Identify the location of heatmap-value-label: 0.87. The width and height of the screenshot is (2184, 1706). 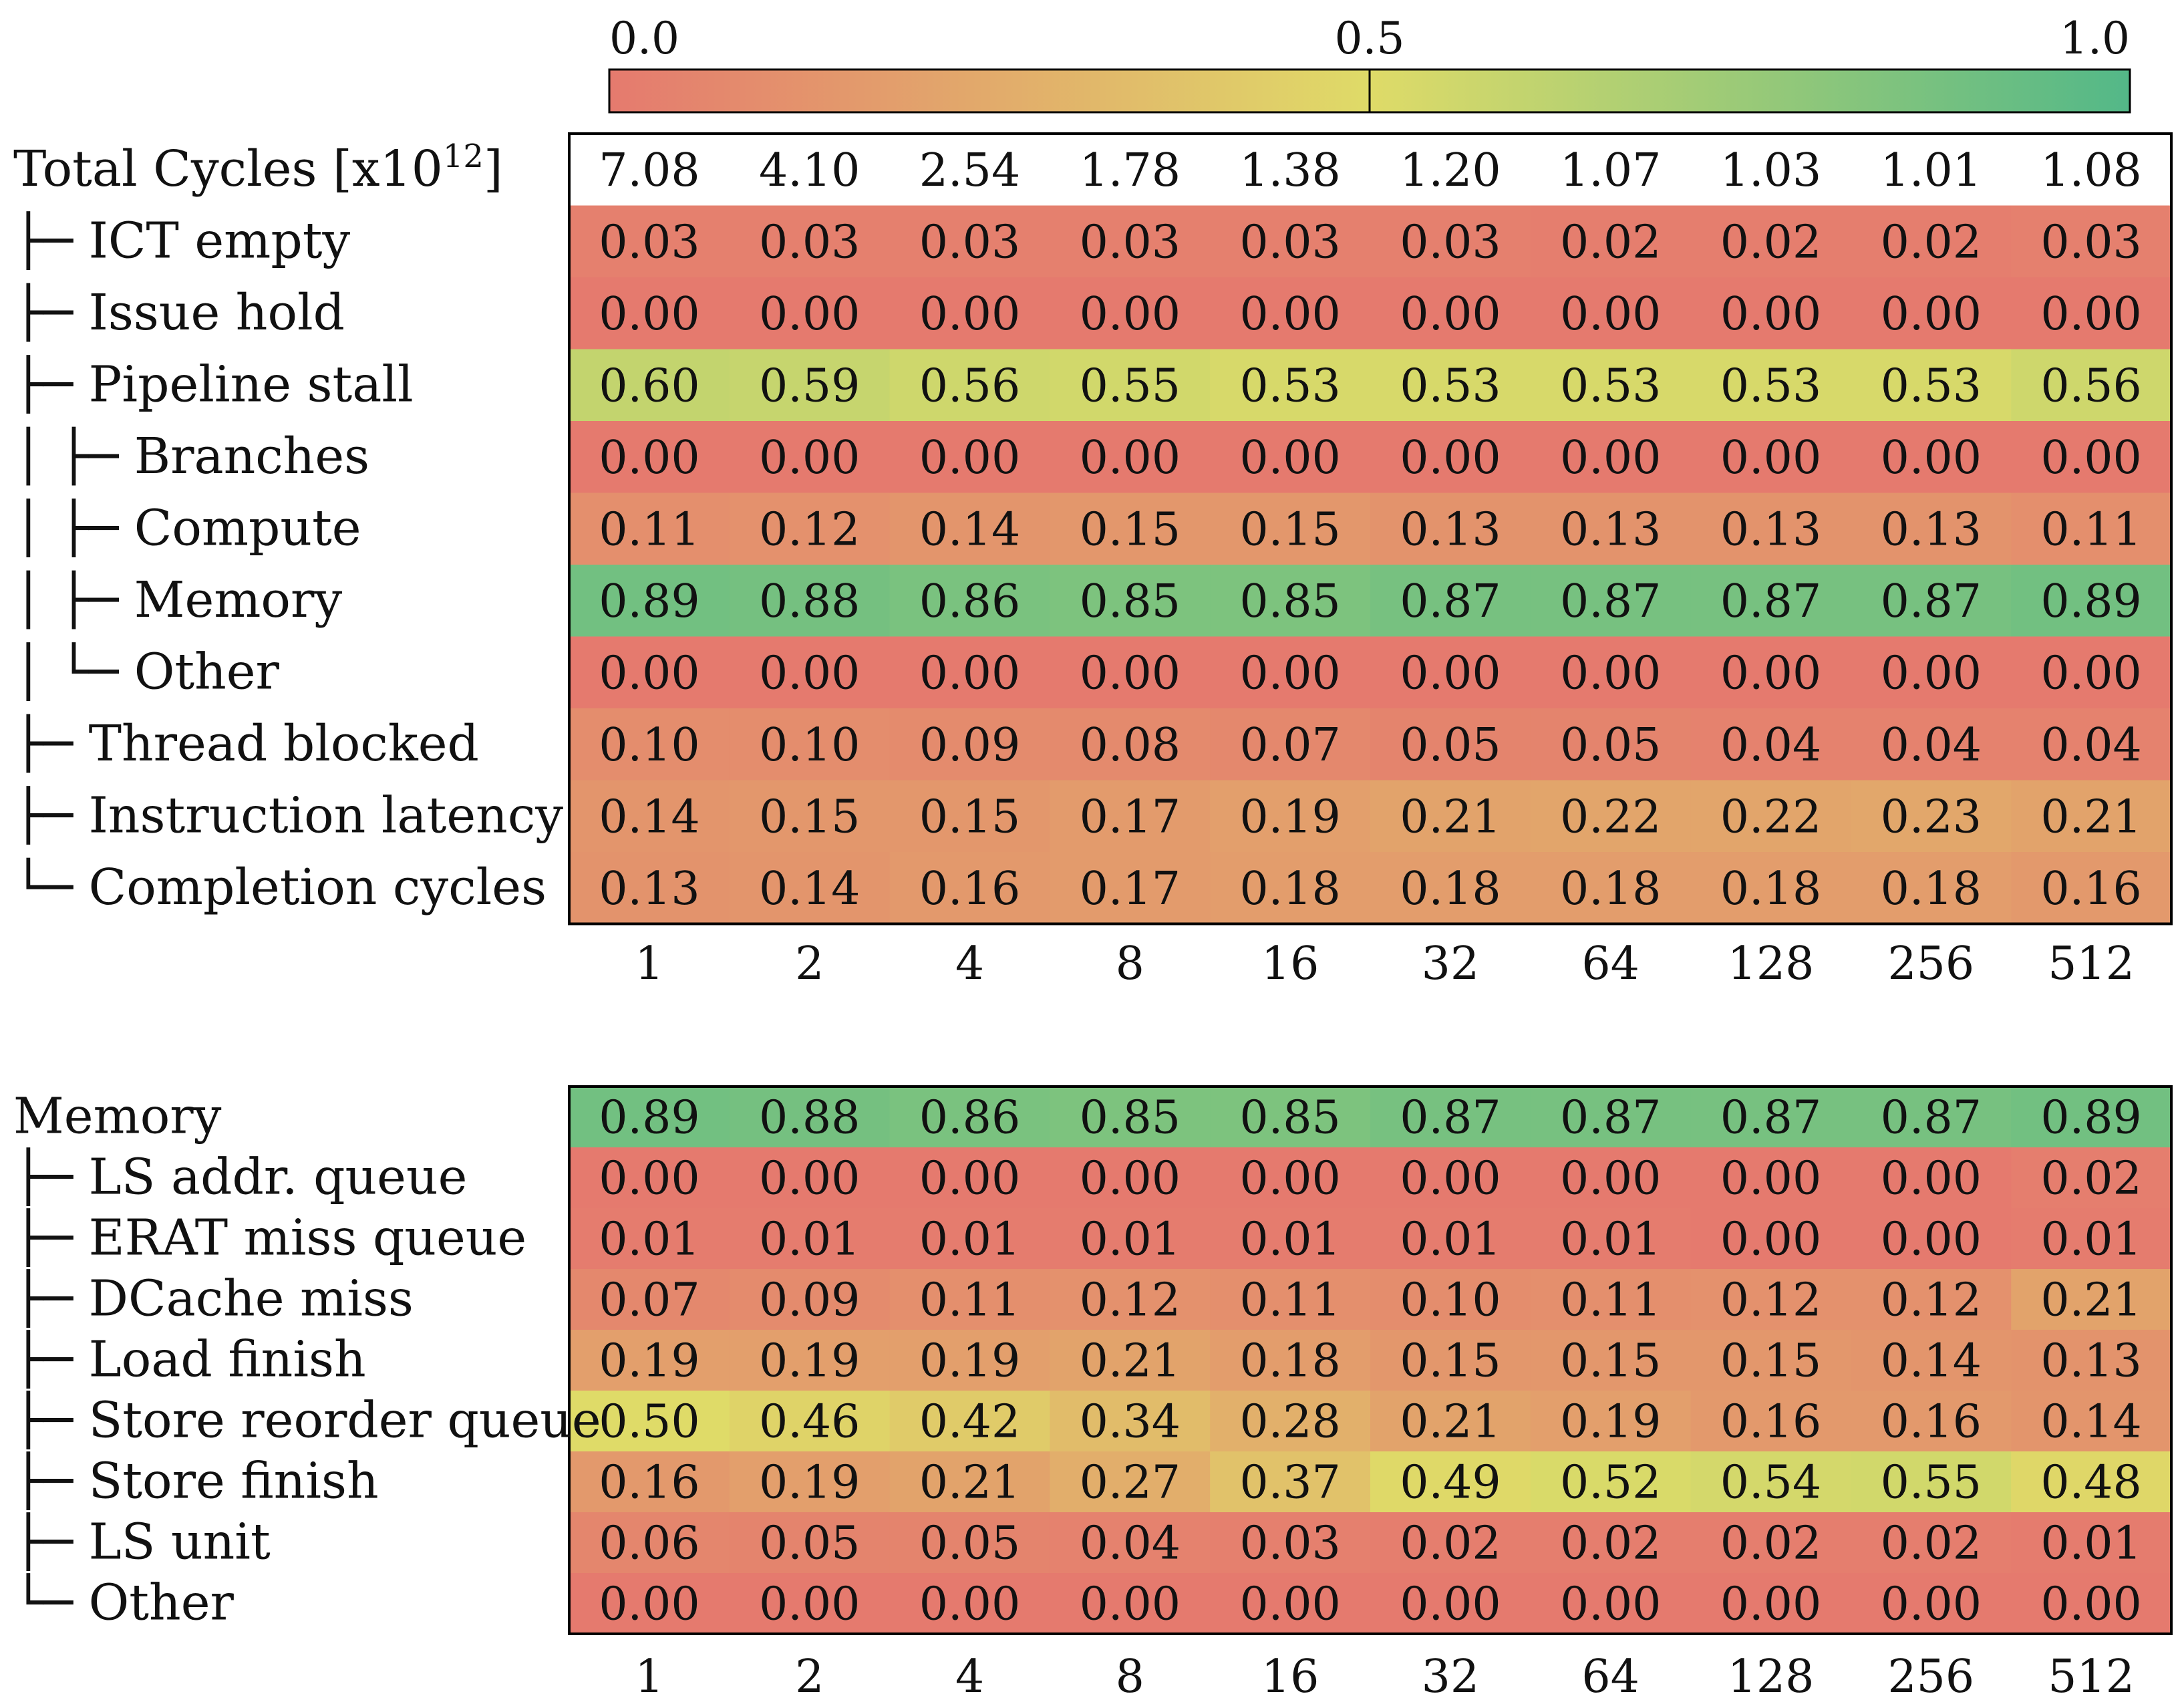
(1932, 601).